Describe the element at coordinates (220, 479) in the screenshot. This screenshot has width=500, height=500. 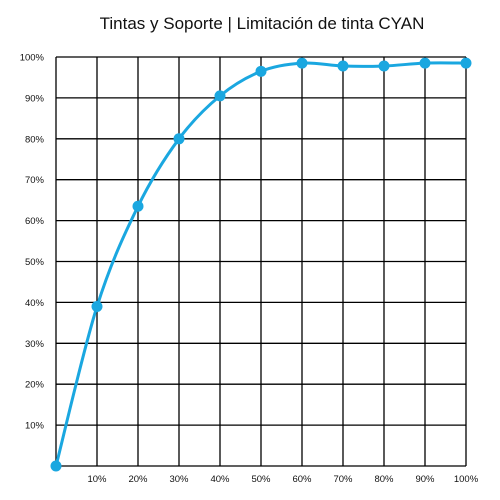
I see `x-tick-label: 40%` at that location.